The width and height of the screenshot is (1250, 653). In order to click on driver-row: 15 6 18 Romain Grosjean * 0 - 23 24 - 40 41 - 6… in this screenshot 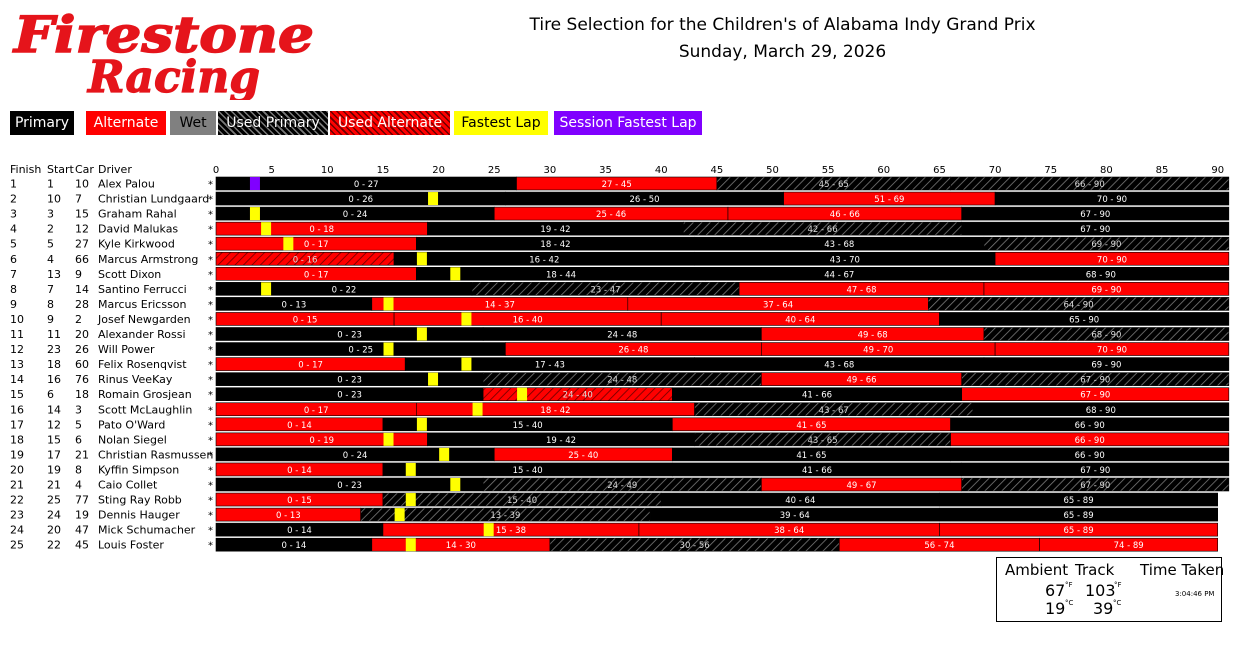, I will do `click(620, 394)`.